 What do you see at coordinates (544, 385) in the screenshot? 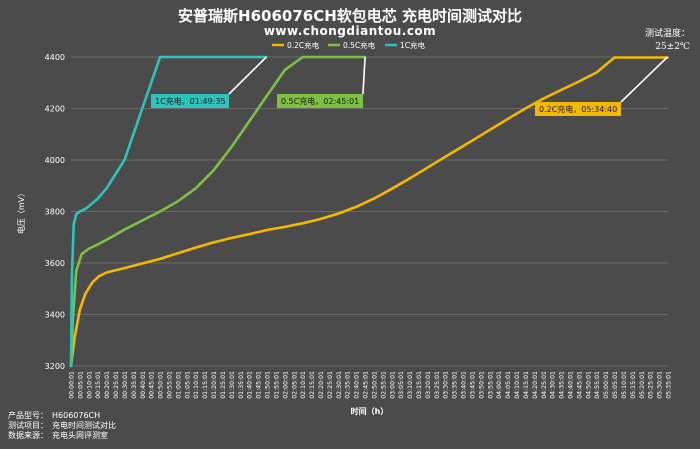
I see `x-tick-label: 04:25:01` at bounding box center [544, 385].